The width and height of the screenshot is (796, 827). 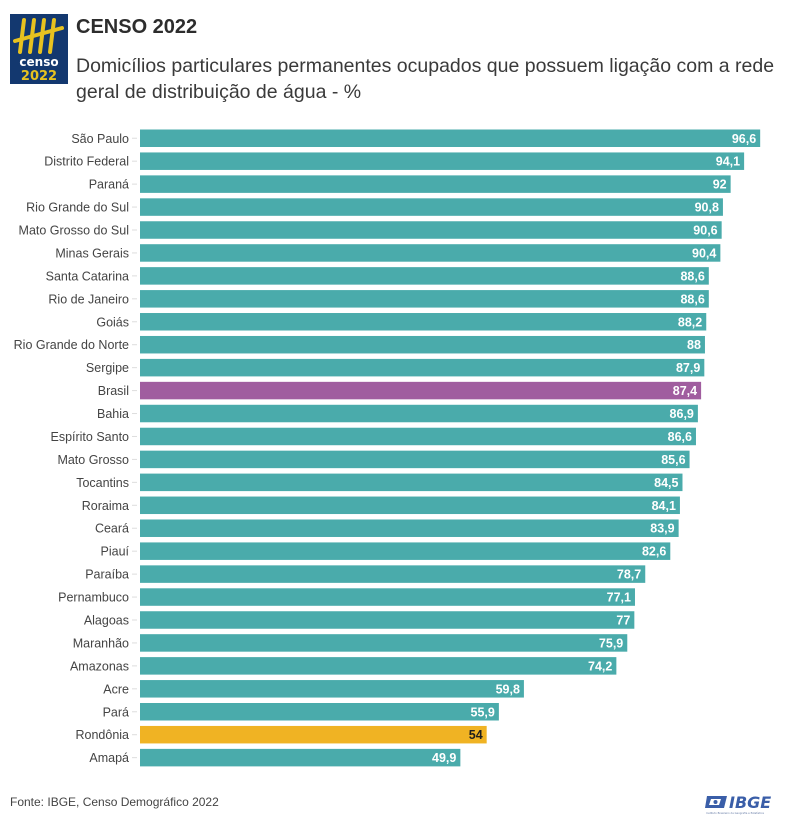 I want to click on bar-row: Rio de Janeiro 88,6, so click(x=378, y=299).